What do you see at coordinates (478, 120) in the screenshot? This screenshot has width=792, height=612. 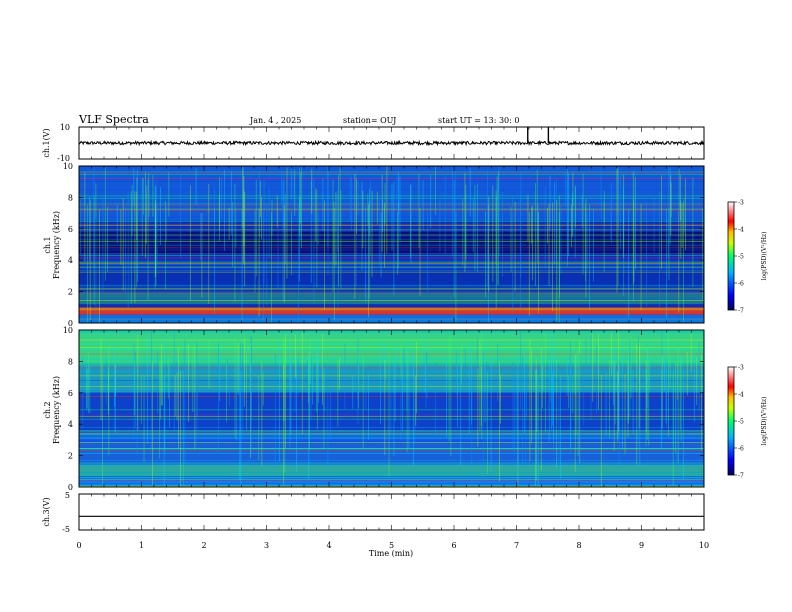 I see `start-time-label: start UT = 13: 30: 0` at bounding box center [478, 120].